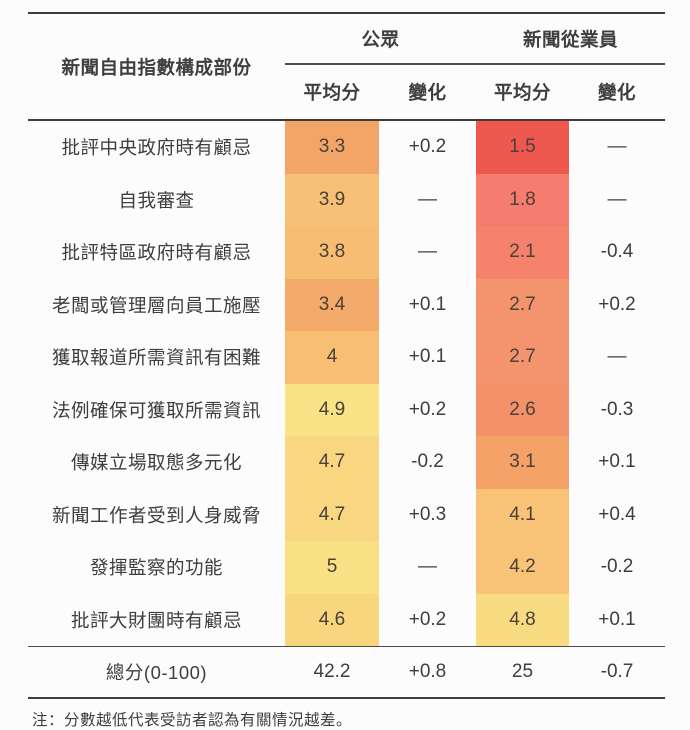 The image size is (690, 730). Describe the element at coordinates (156, 463) in the screenshot. I see `row-label: 傳媒立場取態多元化` at that location.